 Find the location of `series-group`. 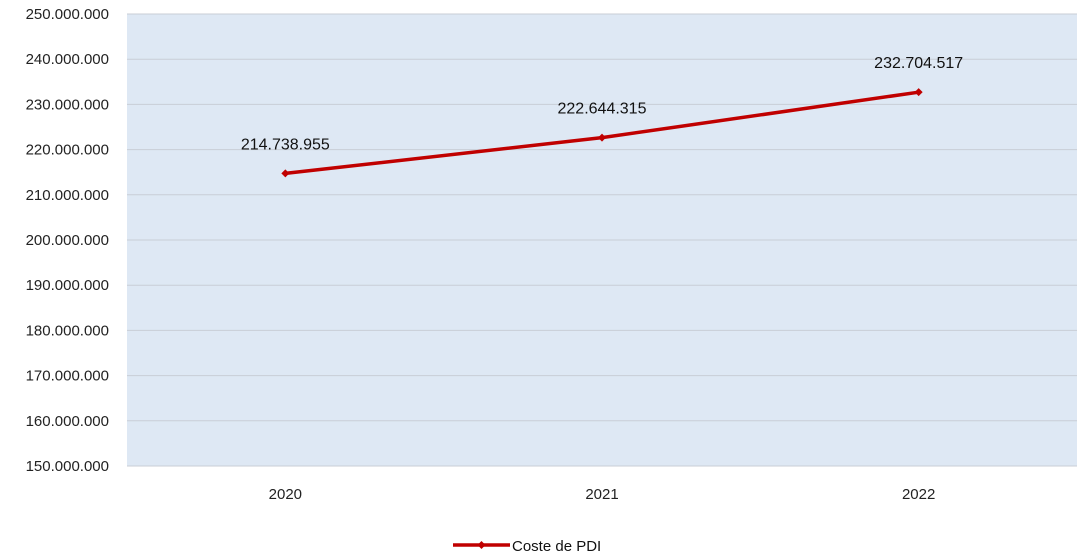

series-group is located at coordinates (602, 133).